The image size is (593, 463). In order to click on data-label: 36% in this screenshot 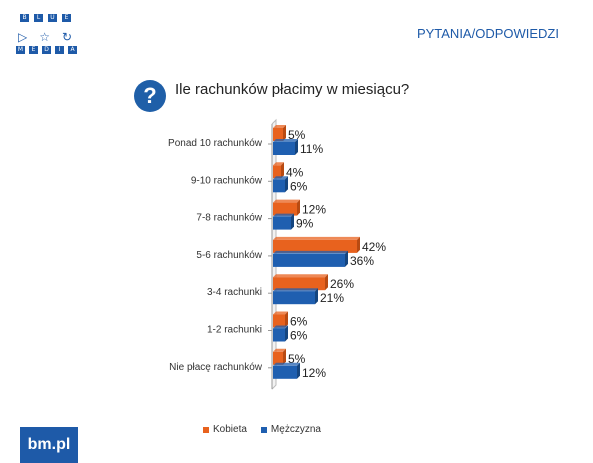, I will do `click(362, 261)`.